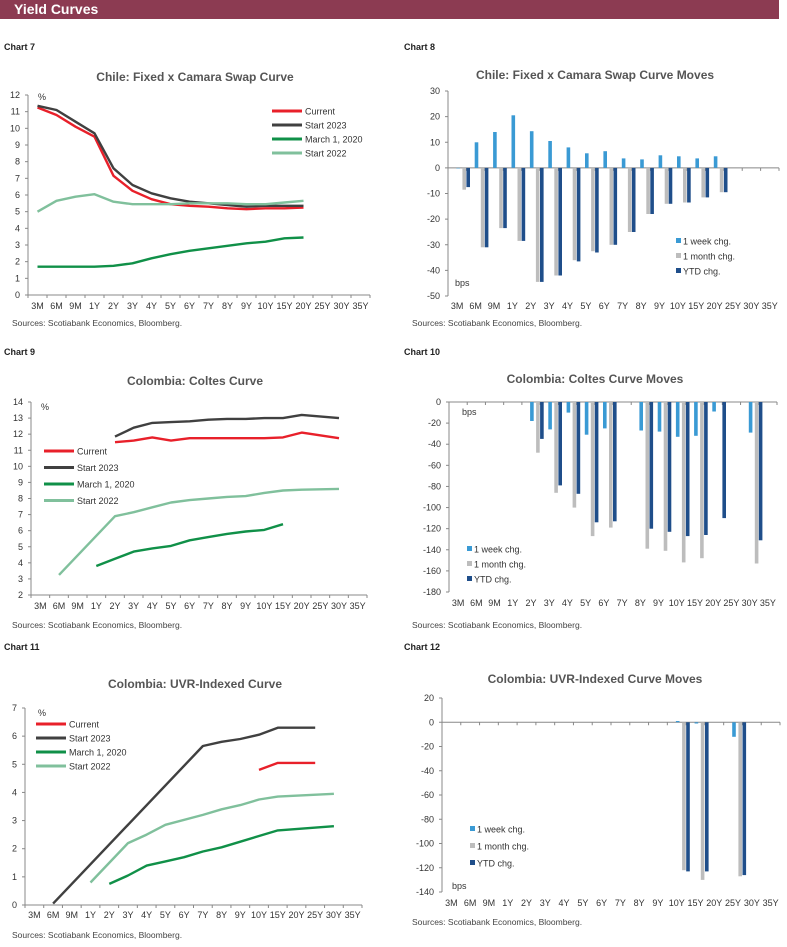  I want to click on y-tick-label: -120, so click(432, 529).